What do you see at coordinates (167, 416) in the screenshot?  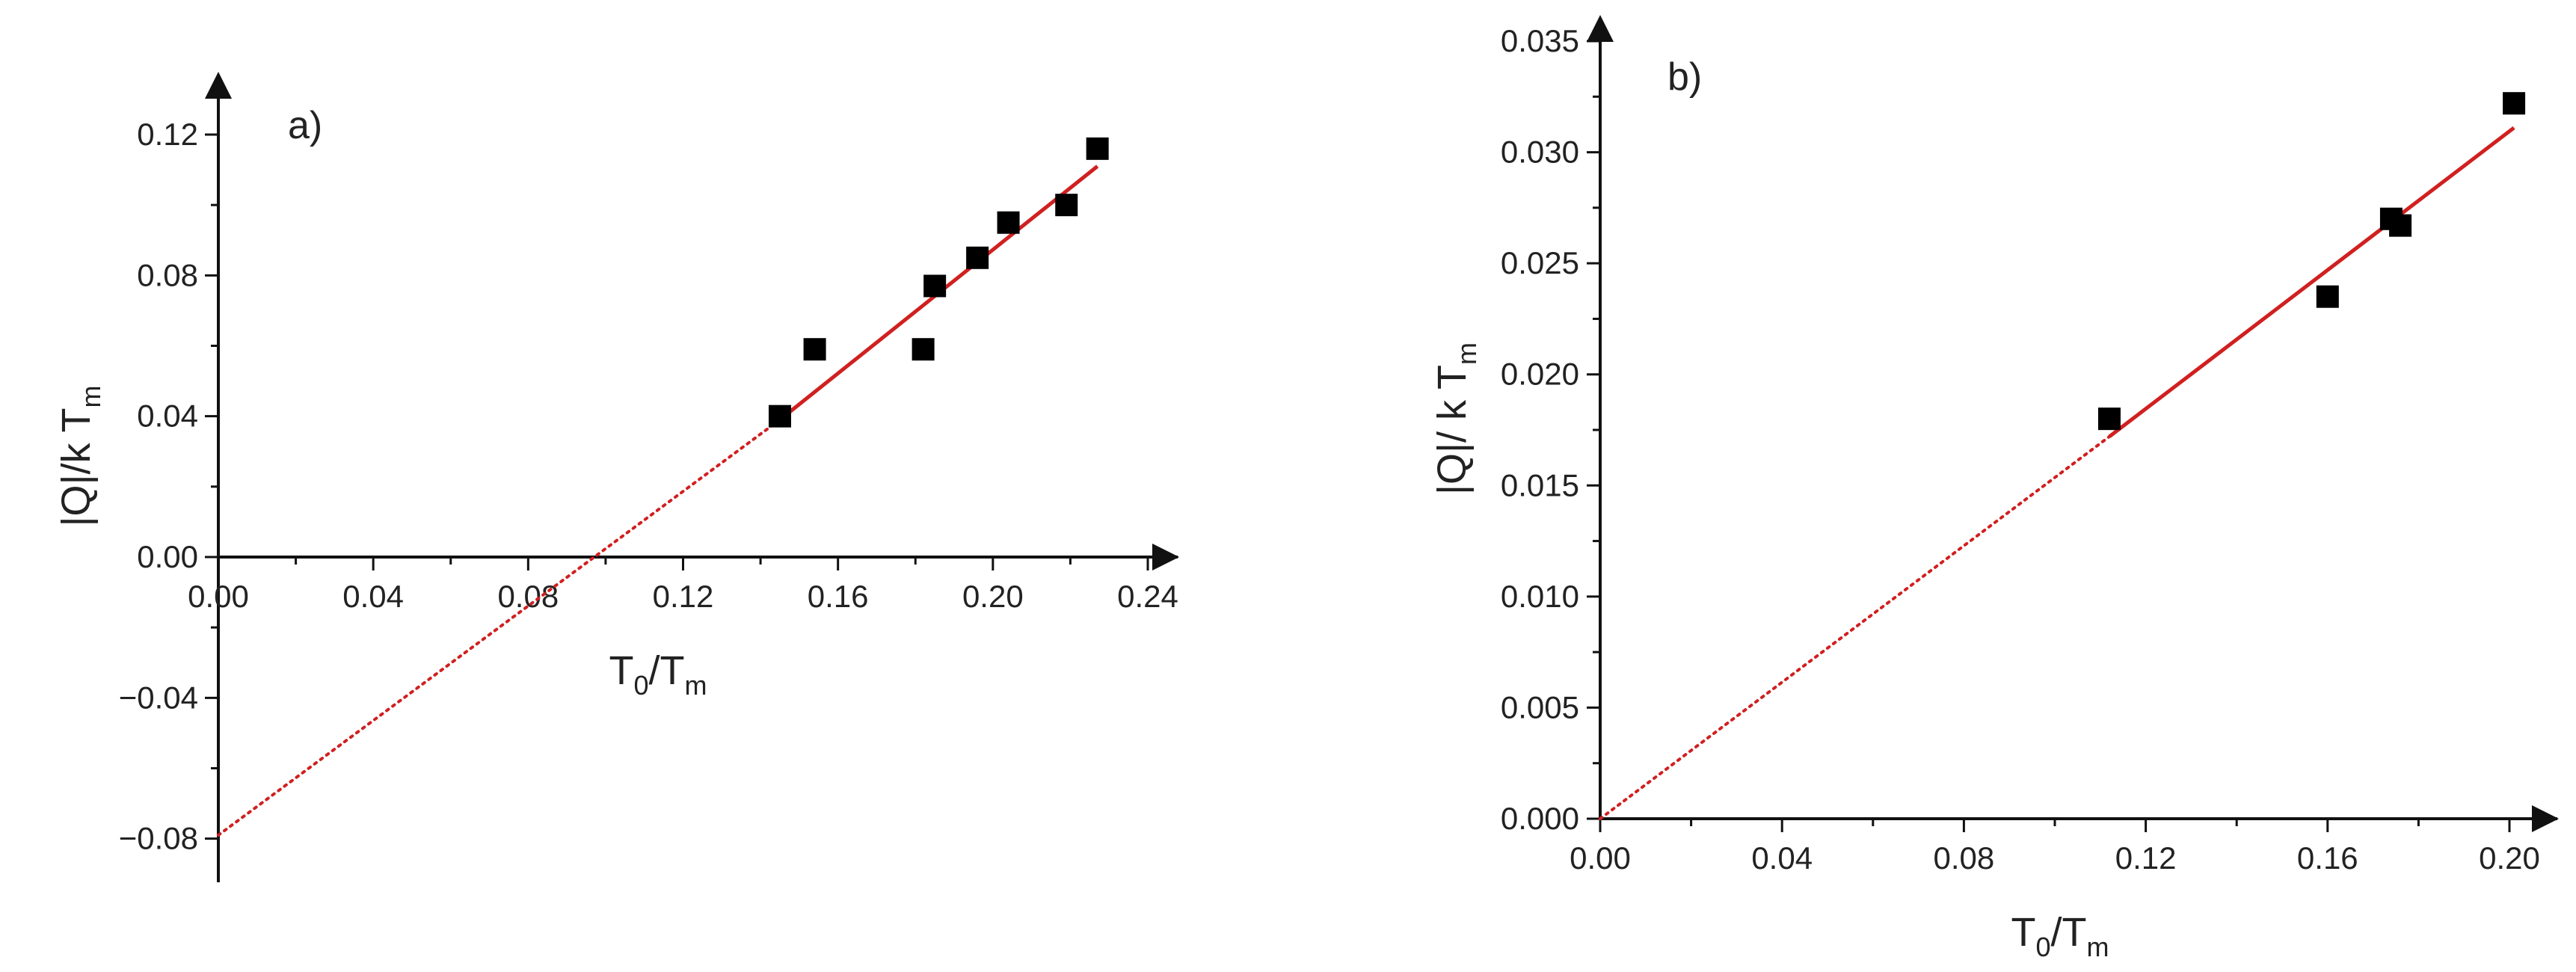 I see `y-tick-label: 0.04` at bounding box center [167, 416].